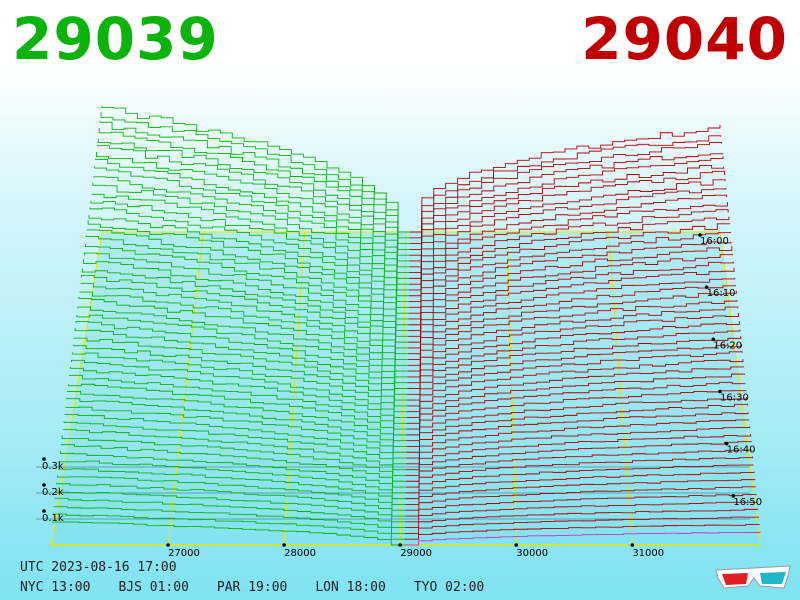 This screenshot has width=800, height=600. Describe the element at coordinates (747, 502) in the screenshot. I see `time-tick-label: 16:50` at that location.